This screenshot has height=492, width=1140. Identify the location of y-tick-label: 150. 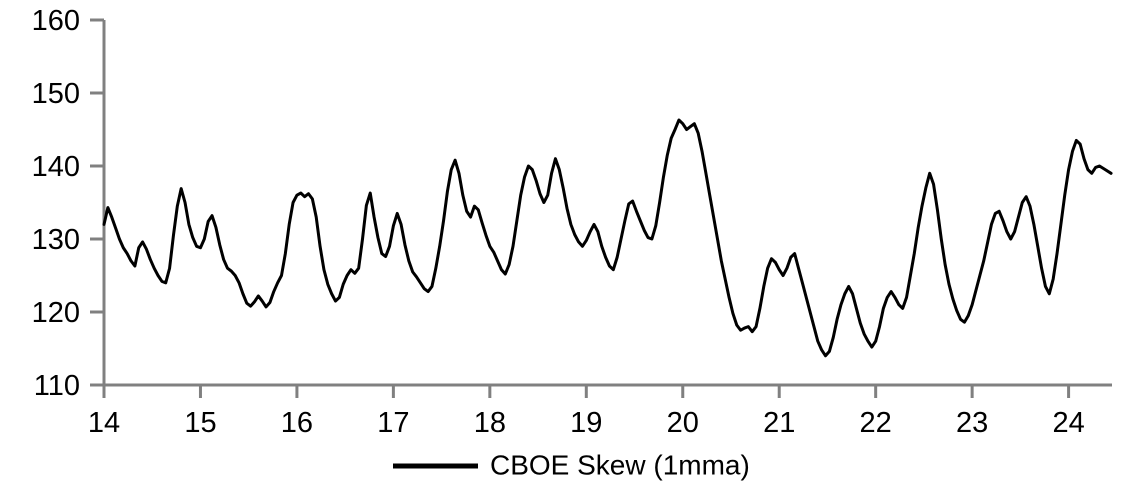
(56, 94).